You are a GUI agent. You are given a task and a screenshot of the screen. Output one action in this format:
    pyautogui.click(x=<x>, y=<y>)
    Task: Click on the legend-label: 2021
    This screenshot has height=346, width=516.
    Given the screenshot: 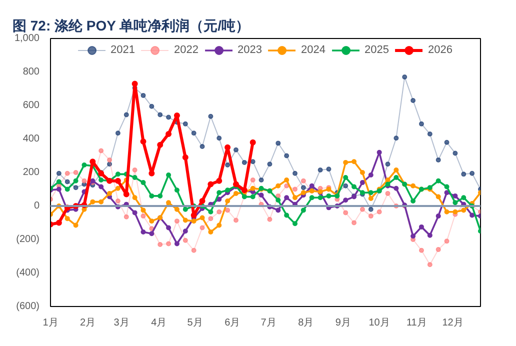 What is the action you would take?
    pyautogui.click(x=123, y=50)
    